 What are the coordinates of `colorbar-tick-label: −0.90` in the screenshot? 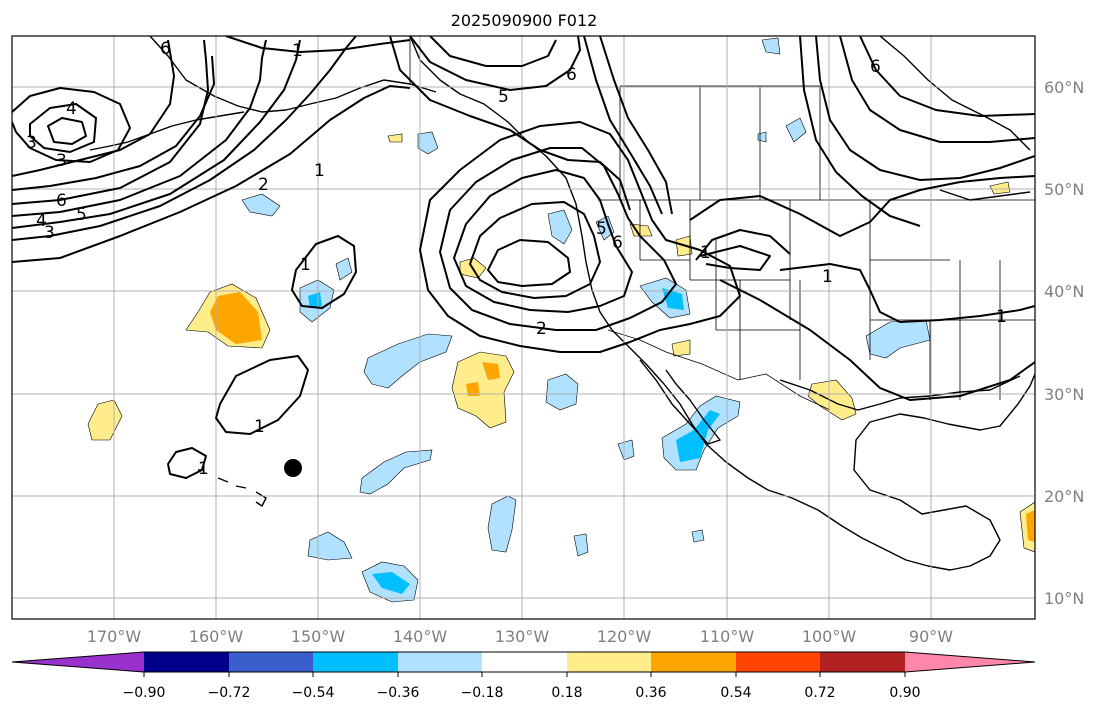 It's located at (144, 693).